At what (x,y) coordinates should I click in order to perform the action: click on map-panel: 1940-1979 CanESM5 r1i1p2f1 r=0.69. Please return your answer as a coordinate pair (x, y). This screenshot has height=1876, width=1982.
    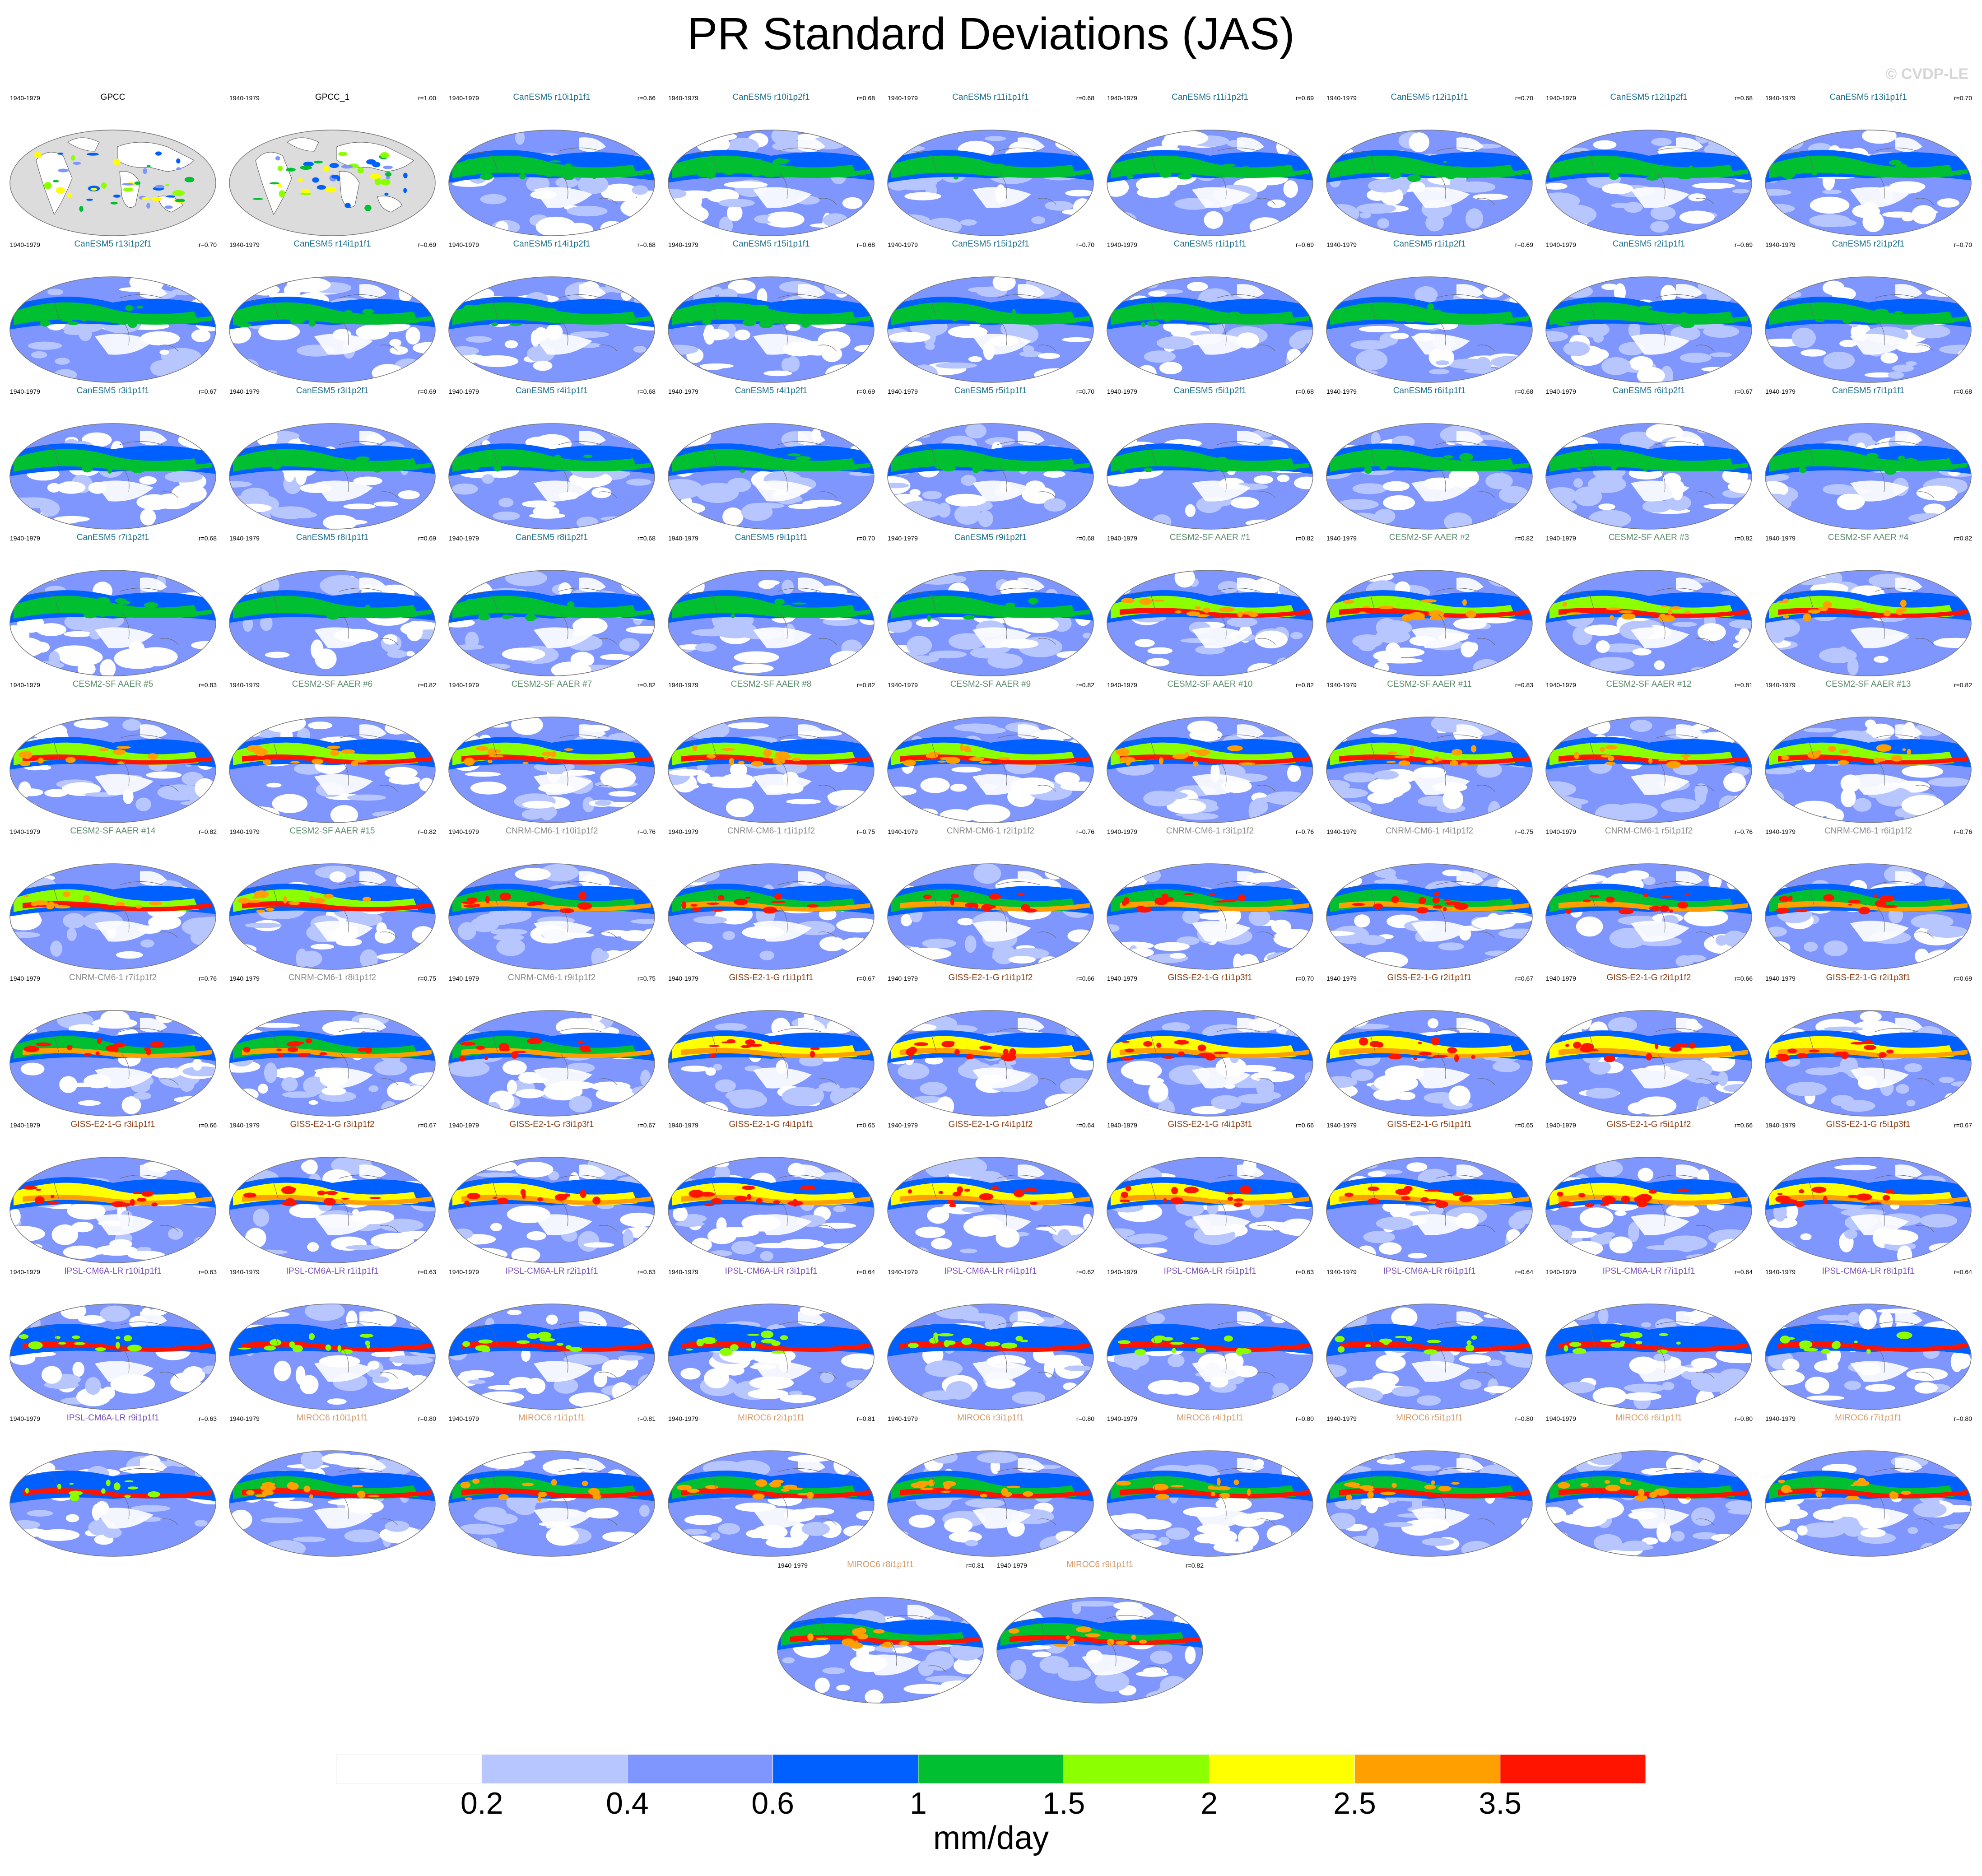
    Looking at the image, I should click on (1429, 312).